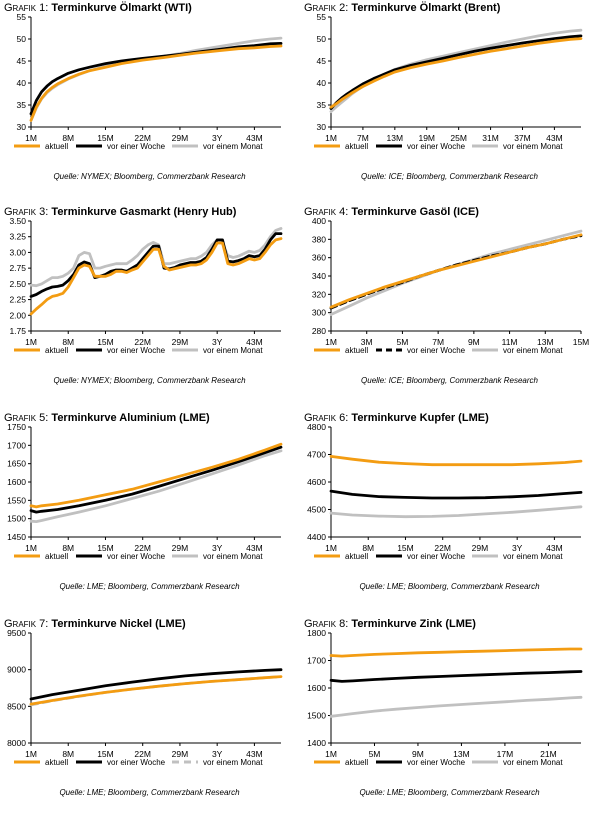 The image size is (599, 818). Describe the element at coordinates (17, 331) in the screenshot. I see `y-tick-label: 1.75` at that location.